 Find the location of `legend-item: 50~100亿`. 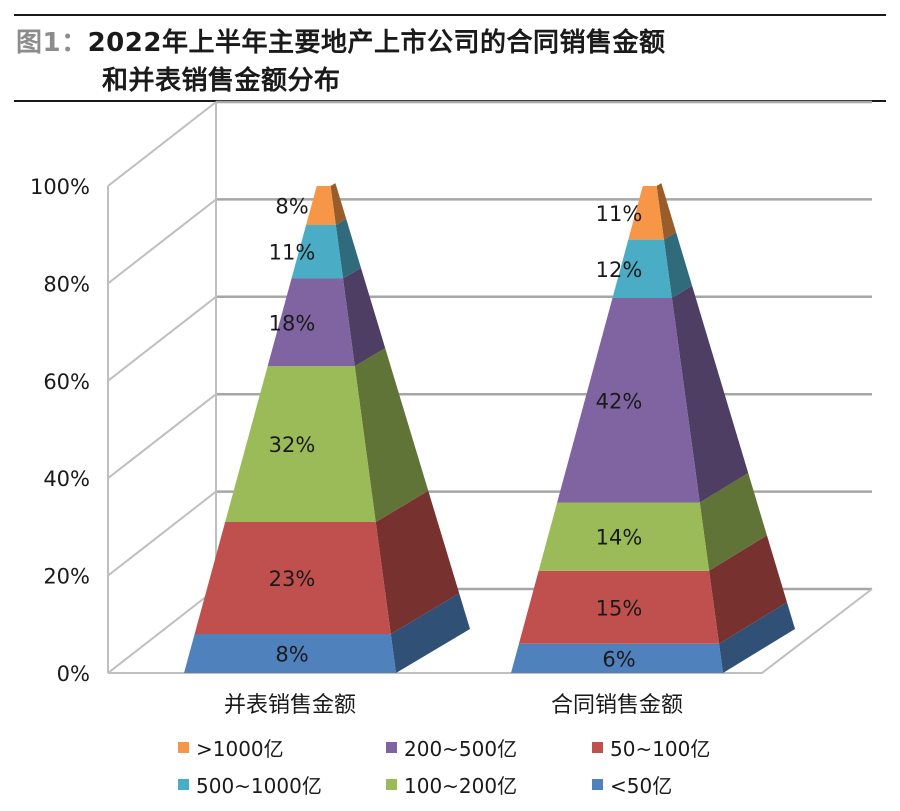

legend-item: 50~100亿 is located at coordinates (651, 747).